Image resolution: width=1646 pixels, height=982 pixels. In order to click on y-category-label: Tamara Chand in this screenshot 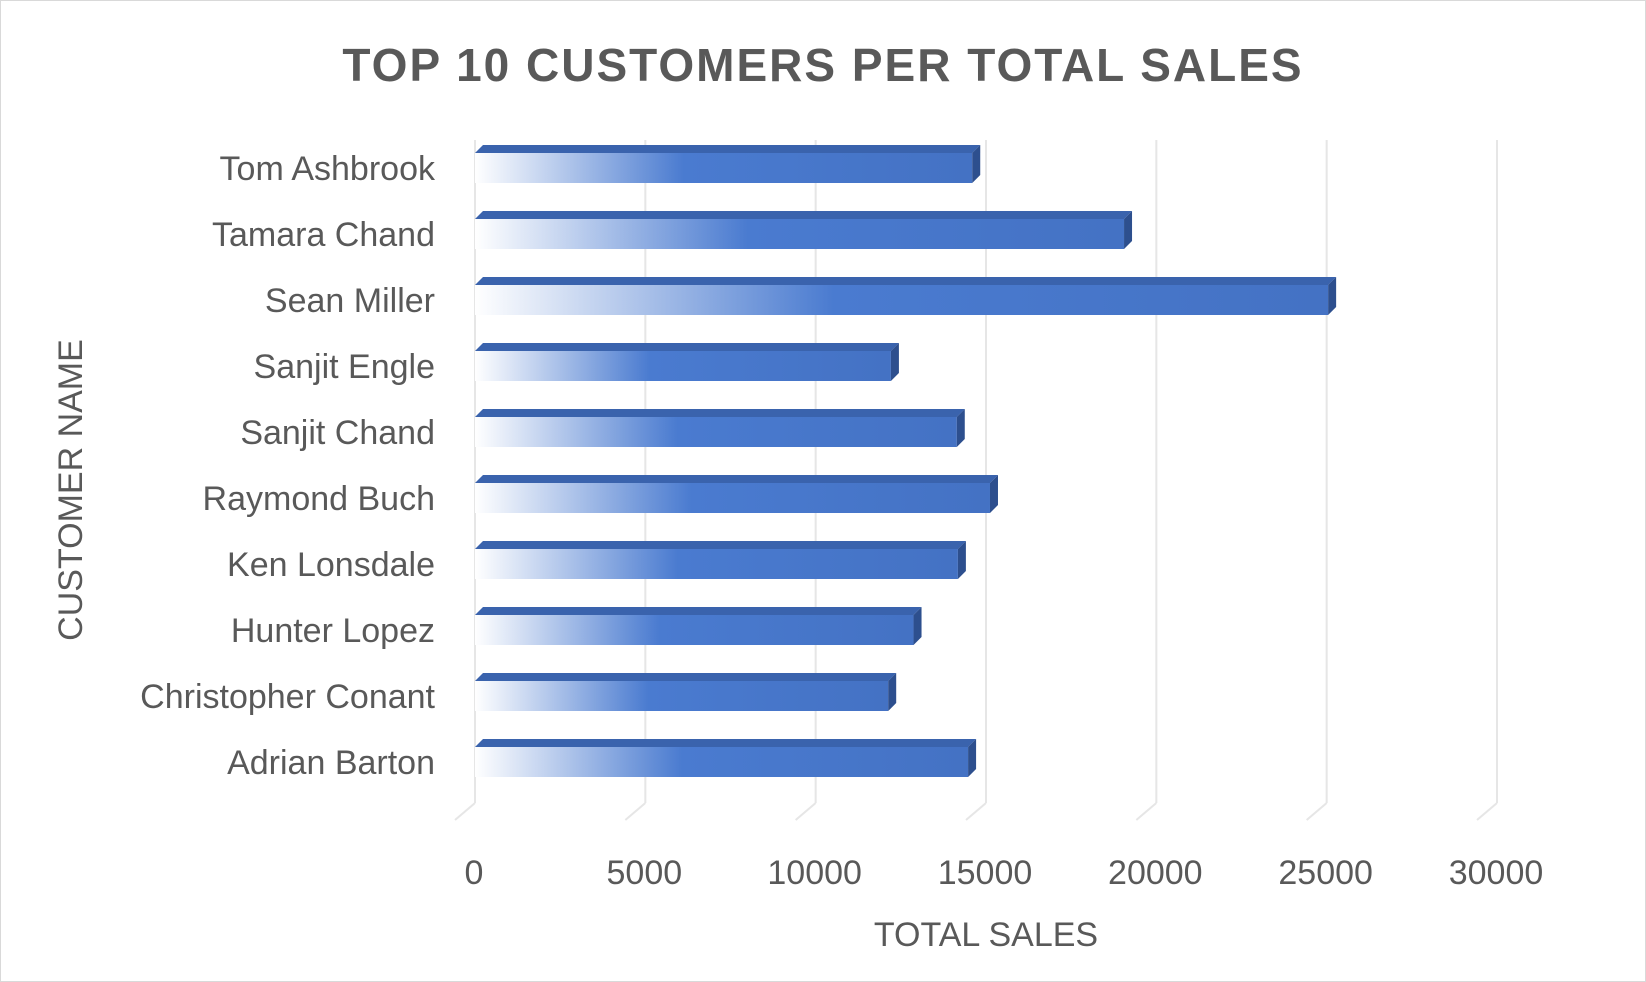, I will do `click(323, 235)`.